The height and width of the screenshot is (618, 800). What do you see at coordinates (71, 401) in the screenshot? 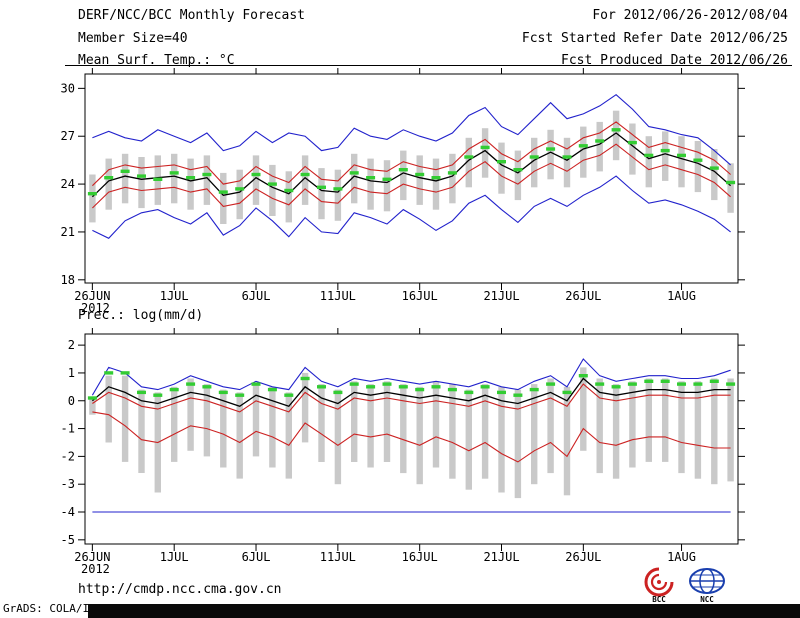
I see `svg-text: 0` at bounding box center [71, 401].